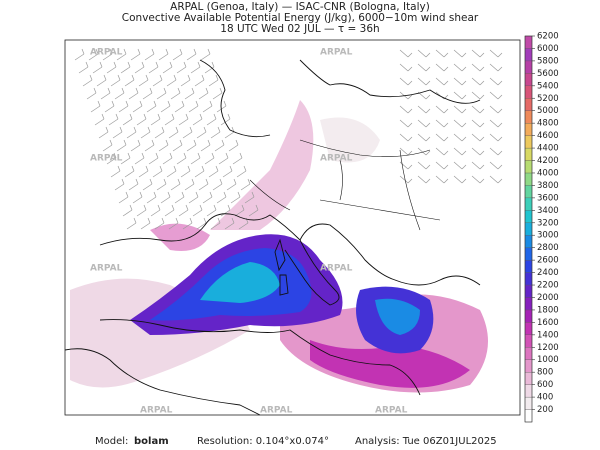  What do you see at coordinates (548, 286) in the screenshot?
I see `colorbar-tick-label: 2200` at bounding box center [548, 286].